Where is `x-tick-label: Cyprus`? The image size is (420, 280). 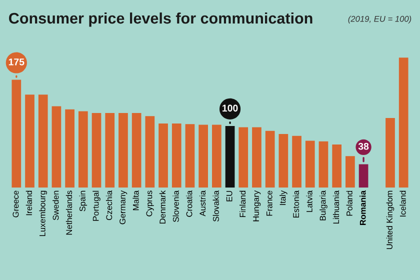
x-tick-label: Cyprus is located at coordinates (150, 203).